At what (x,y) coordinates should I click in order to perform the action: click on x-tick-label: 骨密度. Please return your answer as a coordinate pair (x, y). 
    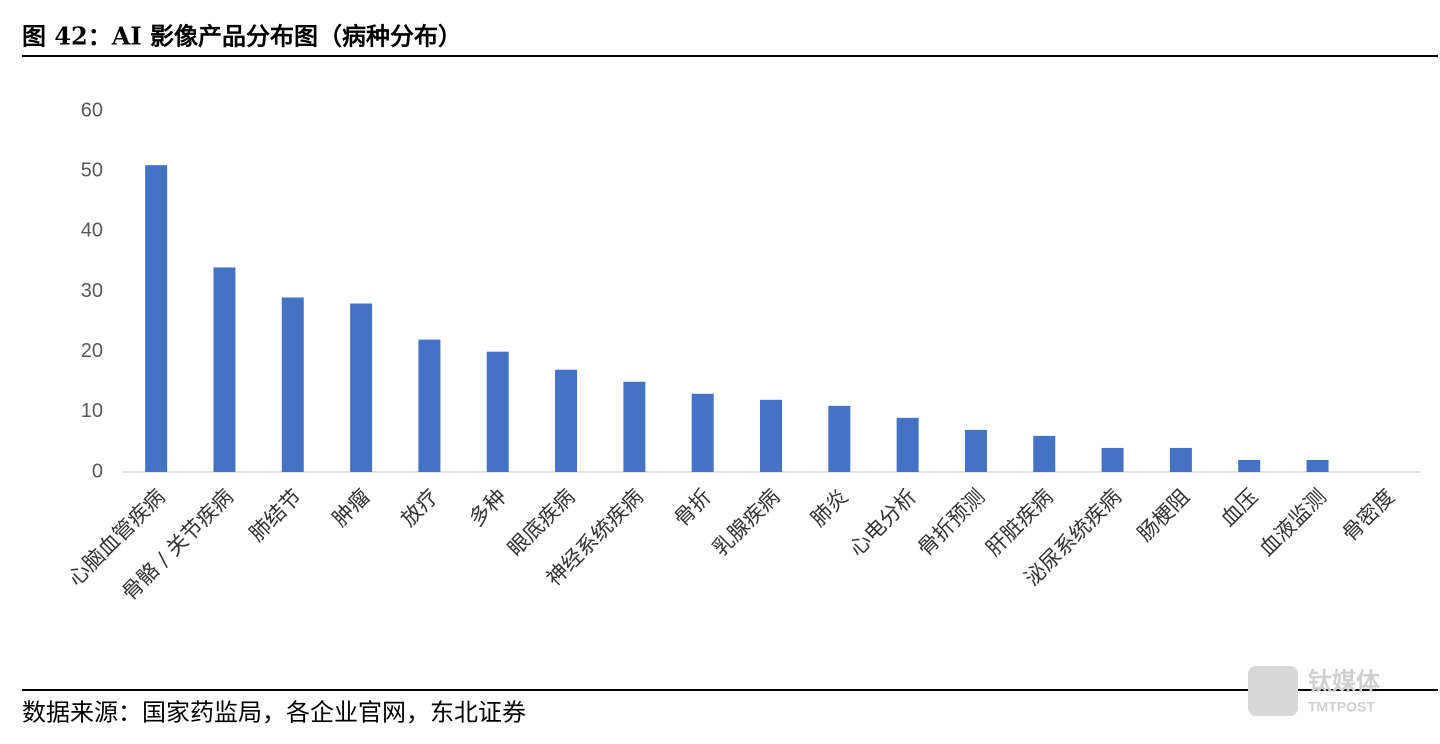
    Looking at the image, I should click on (1369, 515).